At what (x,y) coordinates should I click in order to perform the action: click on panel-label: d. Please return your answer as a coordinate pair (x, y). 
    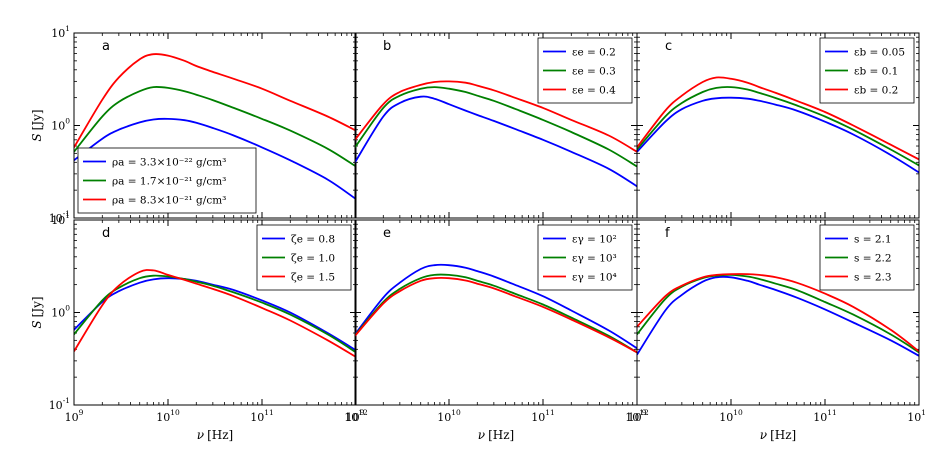
    Looking at the image, I should click on (106, 233).